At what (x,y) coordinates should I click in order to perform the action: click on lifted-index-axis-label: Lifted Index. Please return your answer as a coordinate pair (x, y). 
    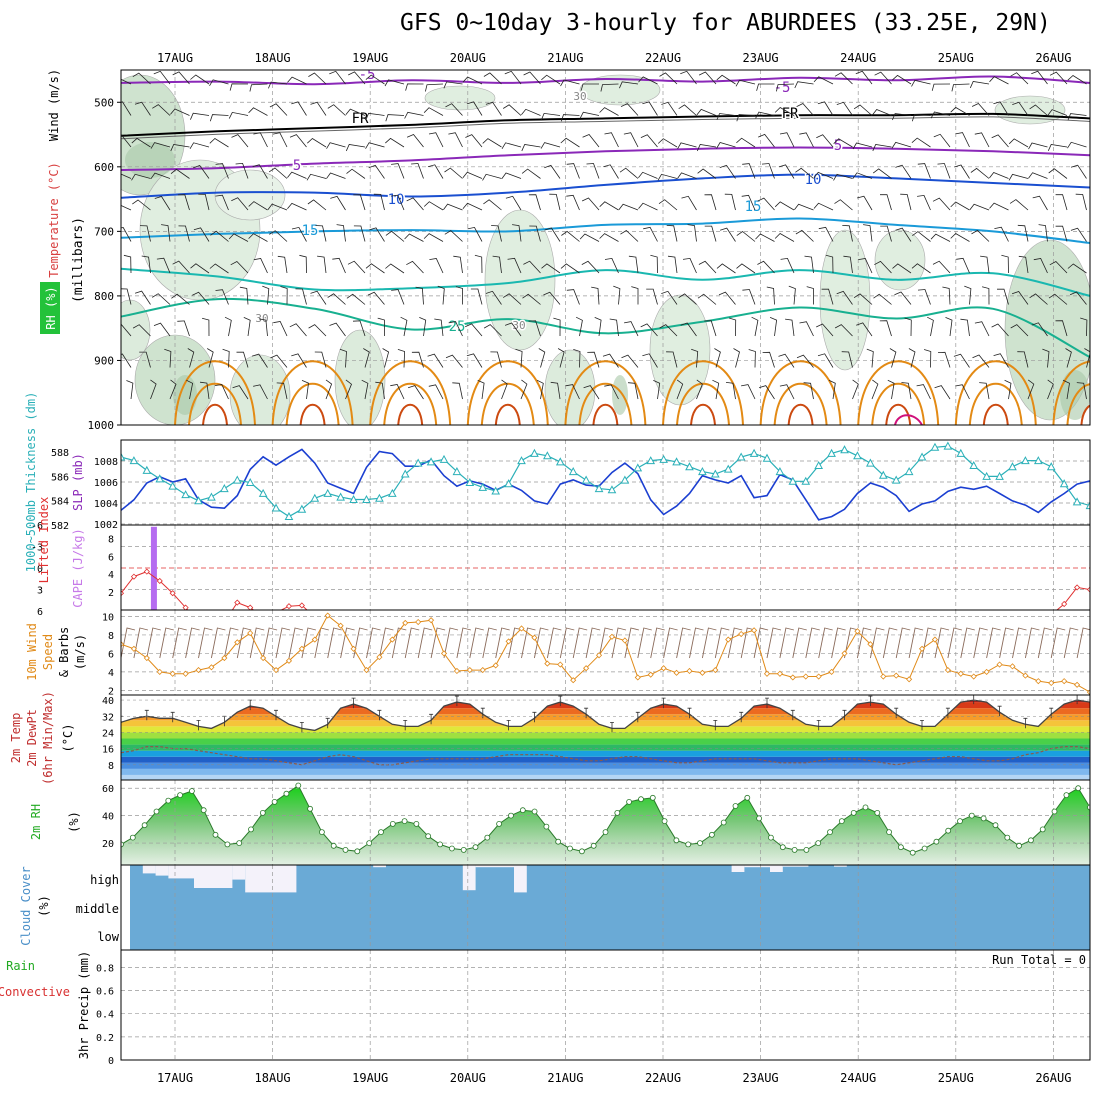
    Looking at the image, I should click on (44, 540).